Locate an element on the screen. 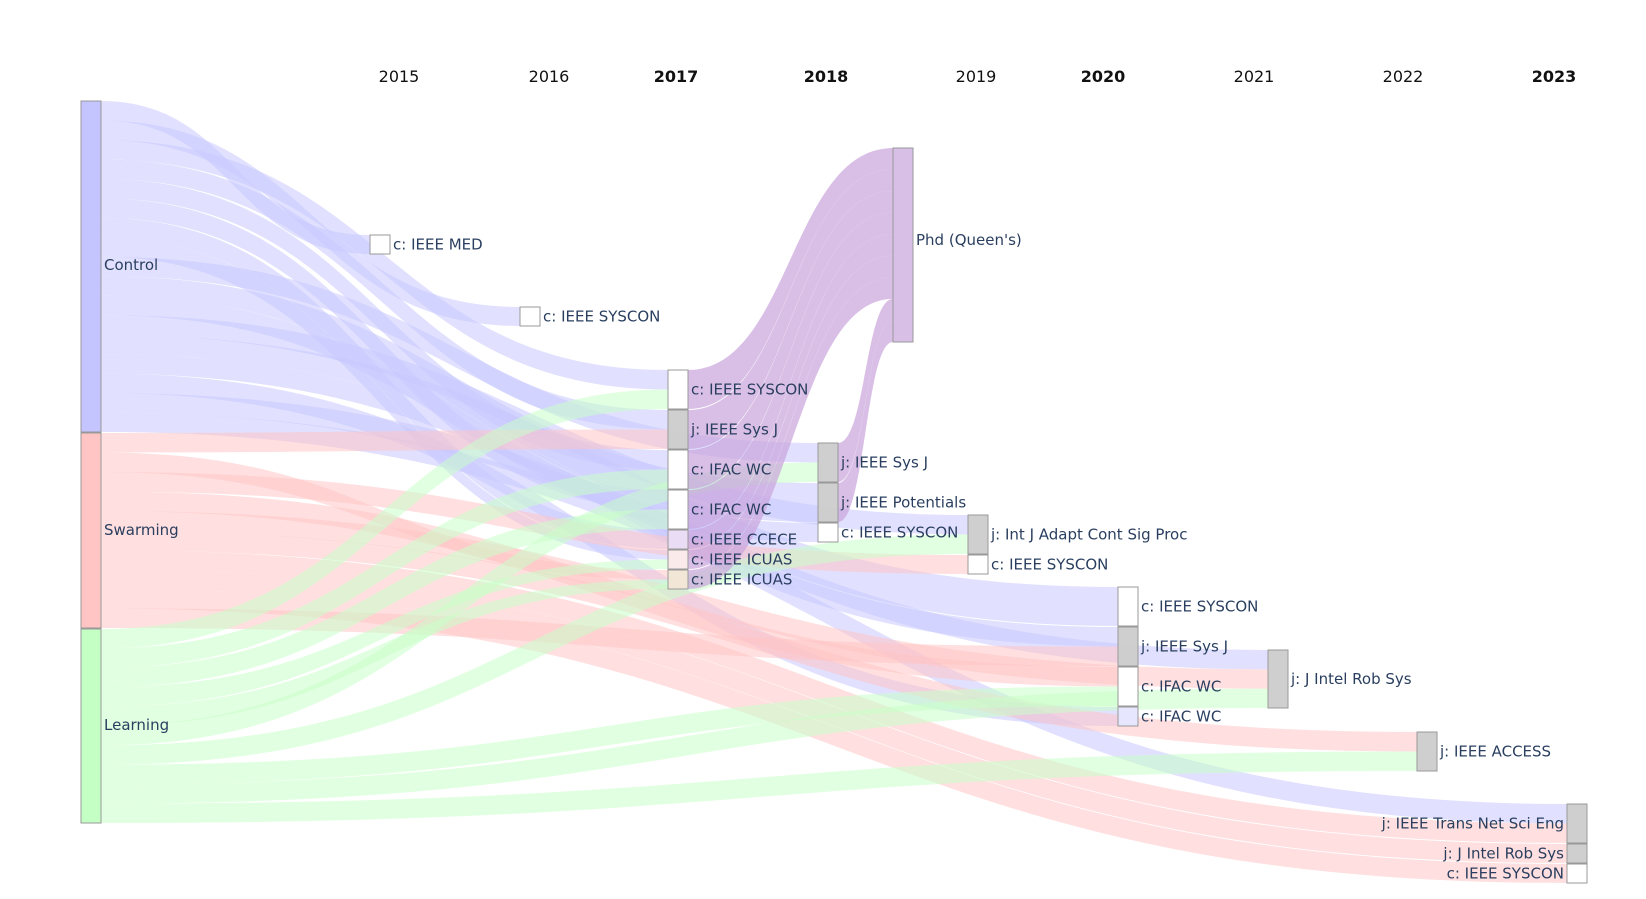 This screenshot has width=1646, height=899. flow-control-to-syscon2017 is located at coordinates (384, 264).